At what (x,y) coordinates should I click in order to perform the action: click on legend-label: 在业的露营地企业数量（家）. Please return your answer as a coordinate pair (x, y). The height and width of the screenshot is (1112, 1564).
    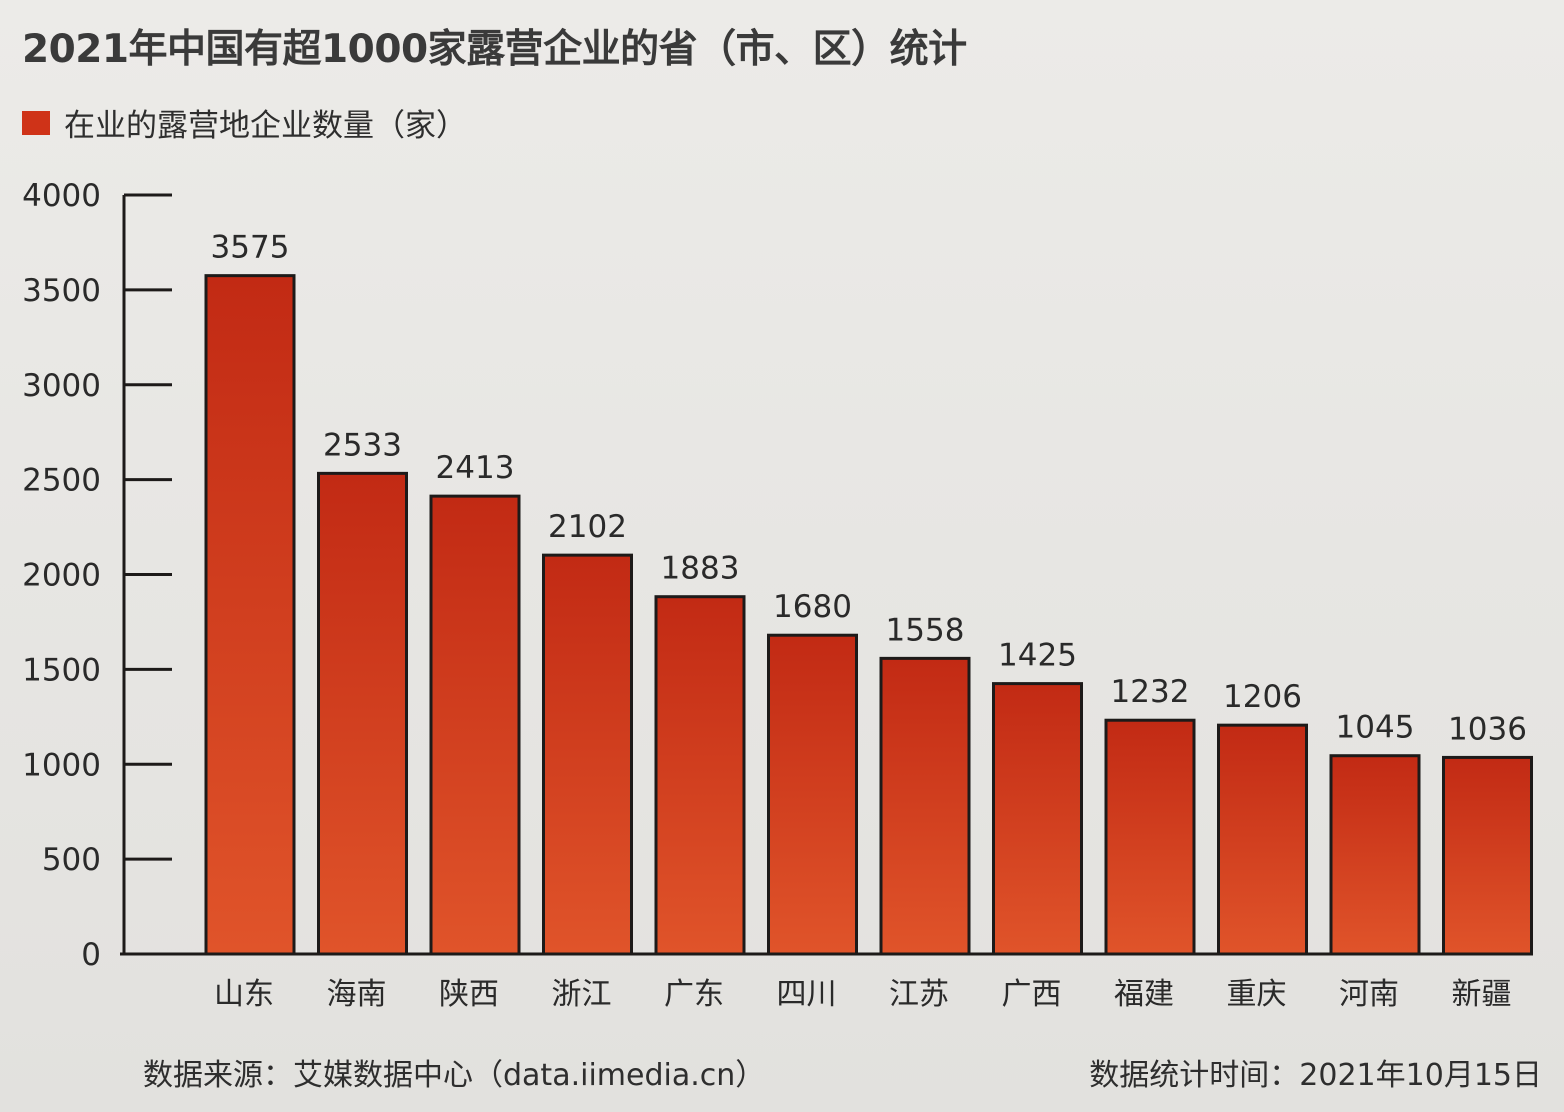
    Looking at the image, I should click on (265, 126).